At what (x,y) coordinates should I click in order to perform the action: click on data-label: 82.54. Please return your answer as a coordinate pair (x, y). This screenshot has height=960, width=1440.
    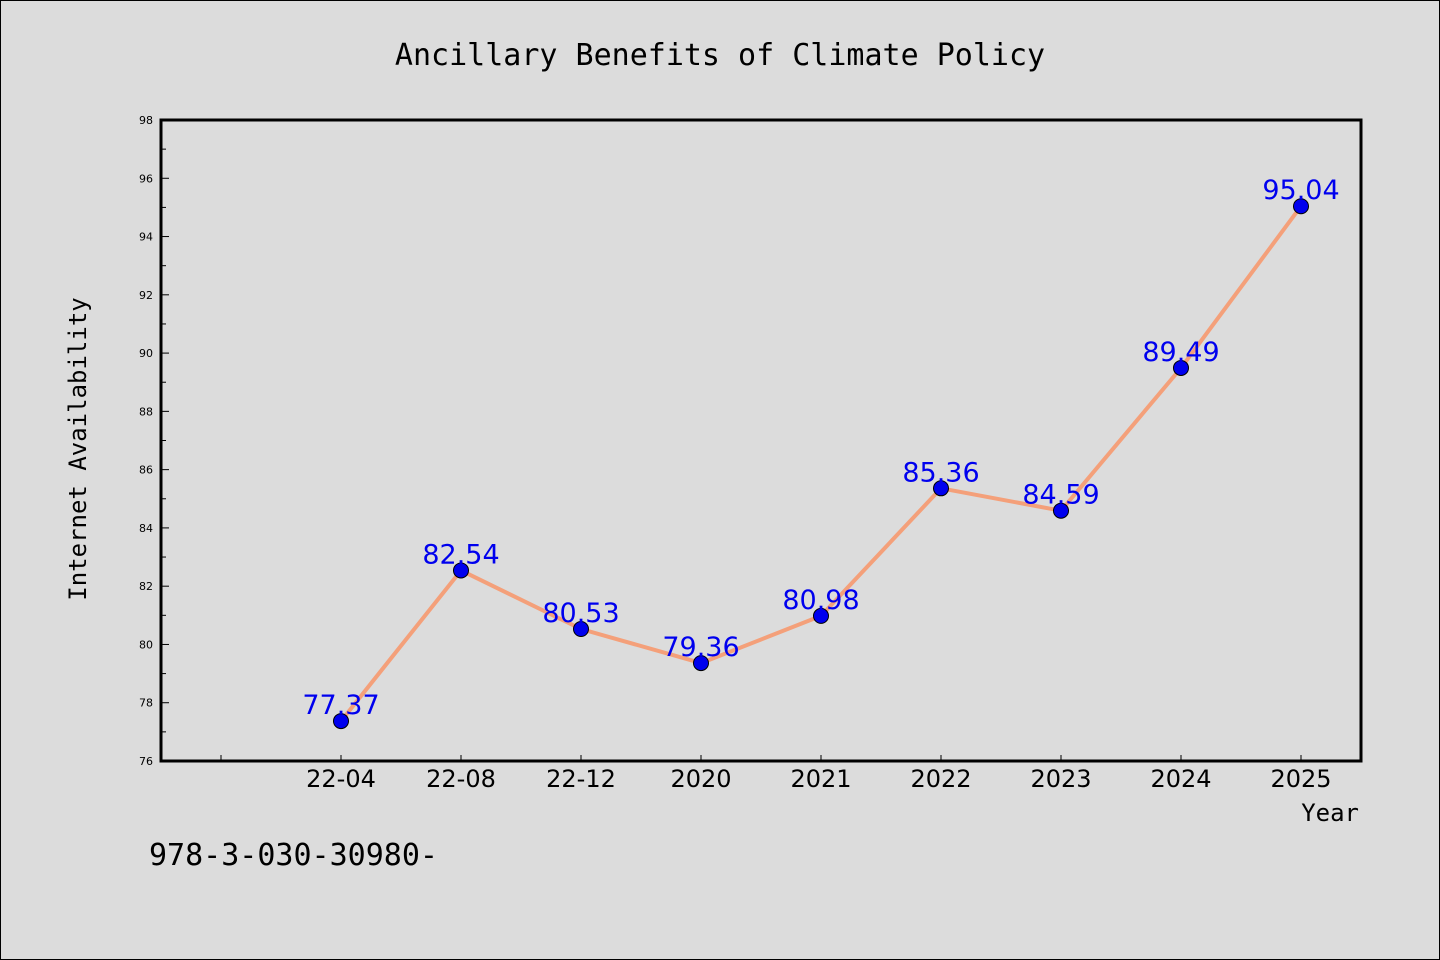
    Looking at the image, I should click on (460, 554).